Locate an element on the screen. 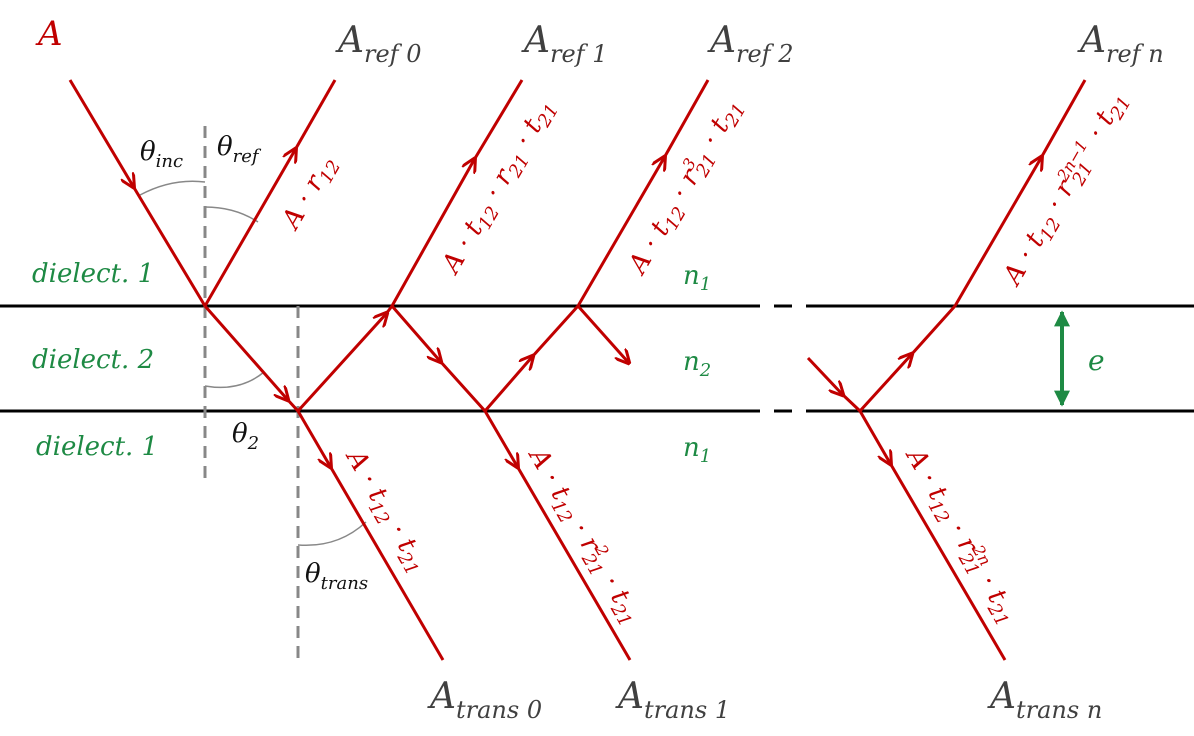 The image size is (1194, 736). angle-2-label: θ2 is located at coordinates (245, 436).